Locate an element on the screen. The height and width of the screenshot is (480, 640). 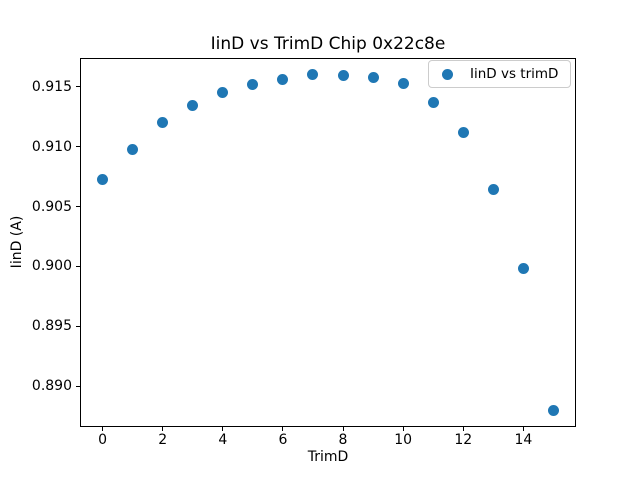
legend-label: IinD vs trimD is located at coordinates (514, 74).